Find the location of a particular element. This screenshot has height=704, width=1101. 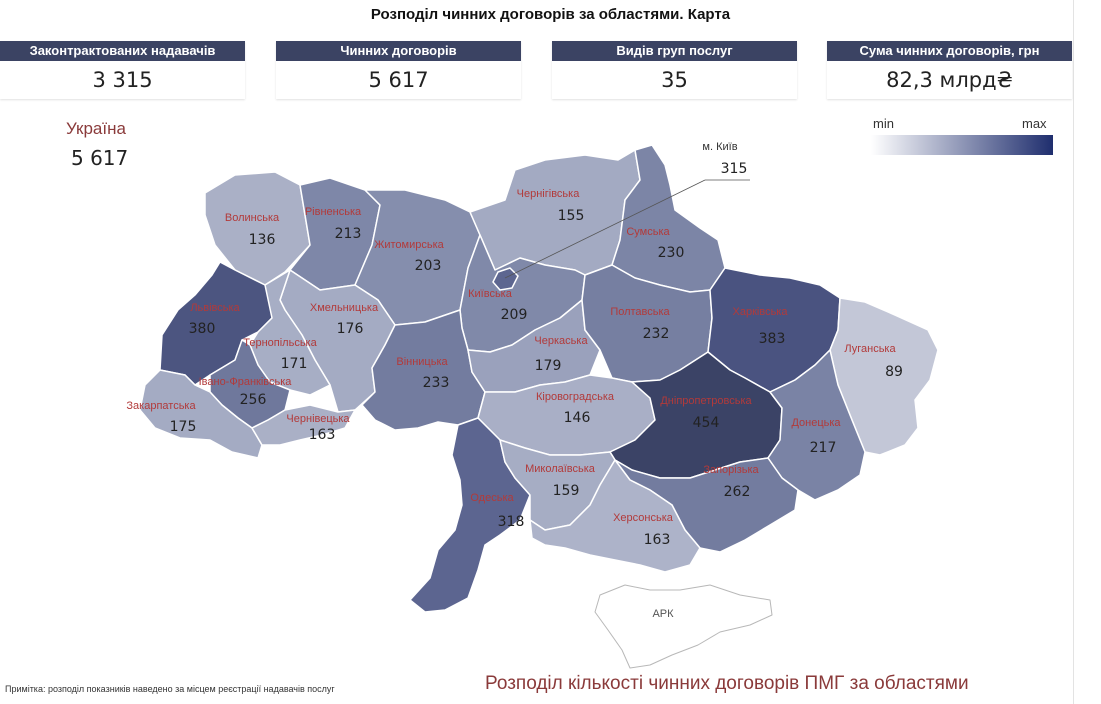

region-value-ternopilska: 171 is located at coordinates (294, 364).